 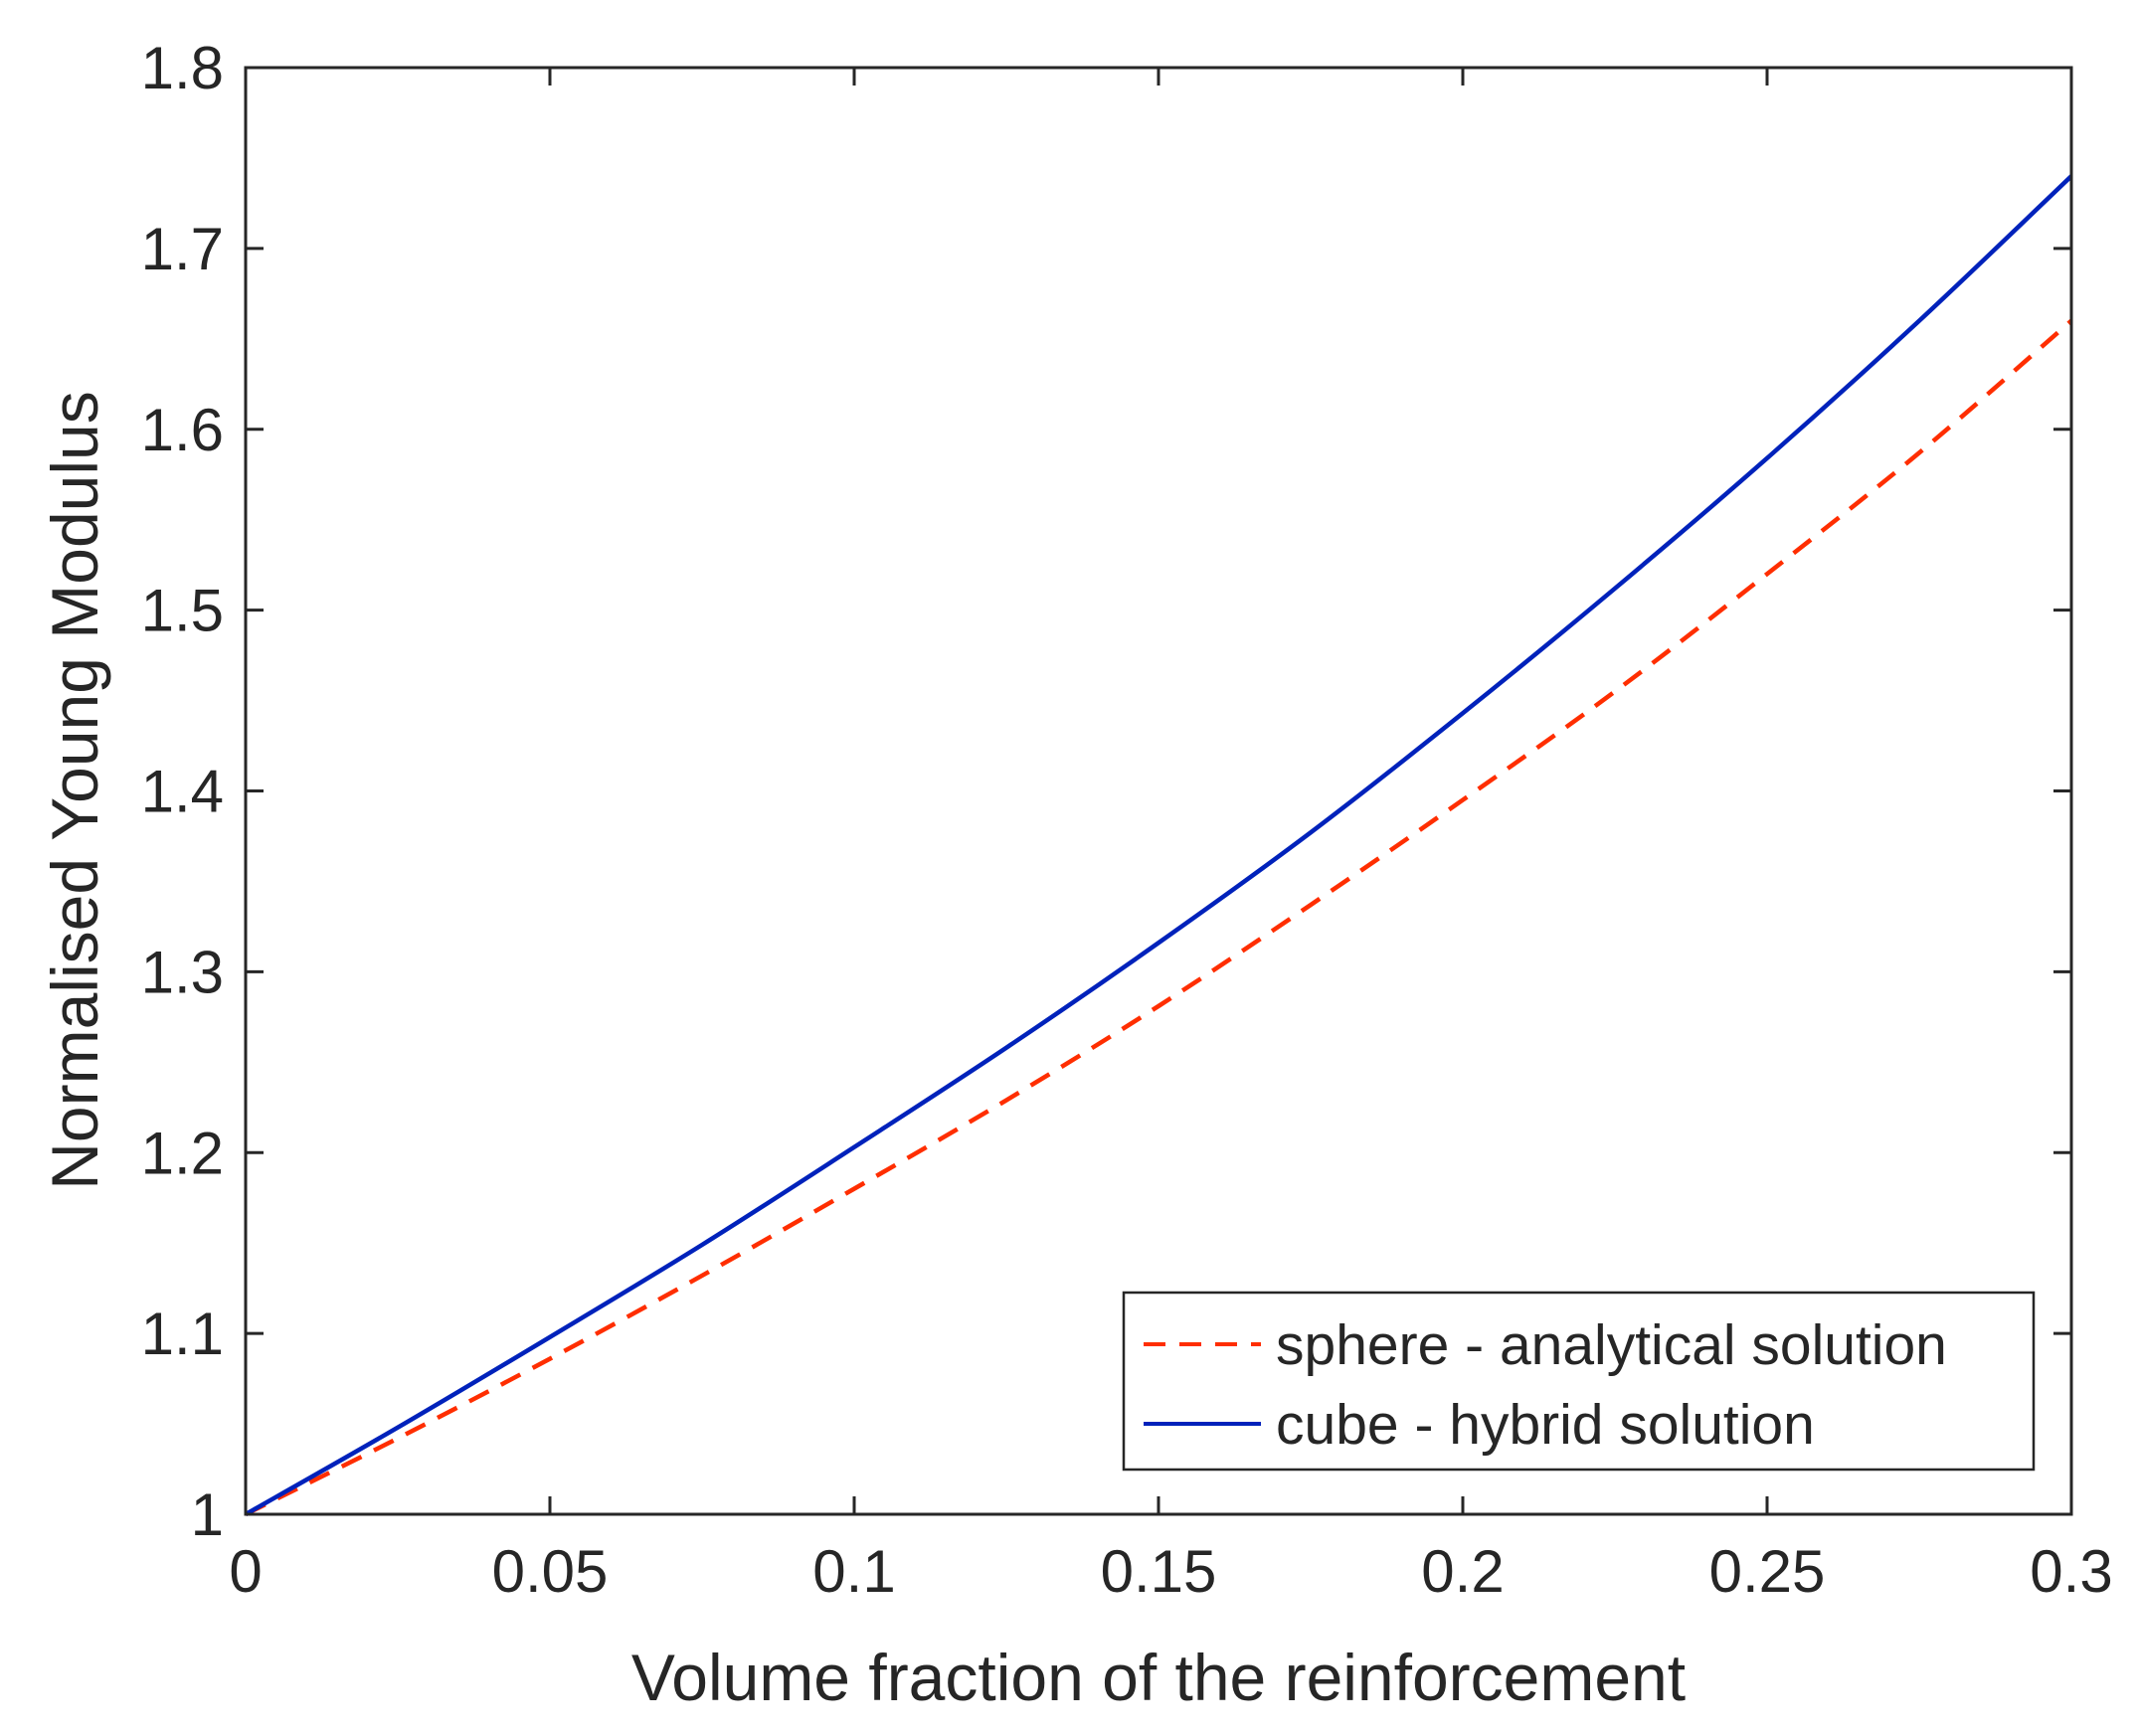 What do you see at coordinates (1158, 1677) in the screenshot?
I see `x-axis-label: Volume fraction of the reinforcement` at bounding box center [1158, 1677].